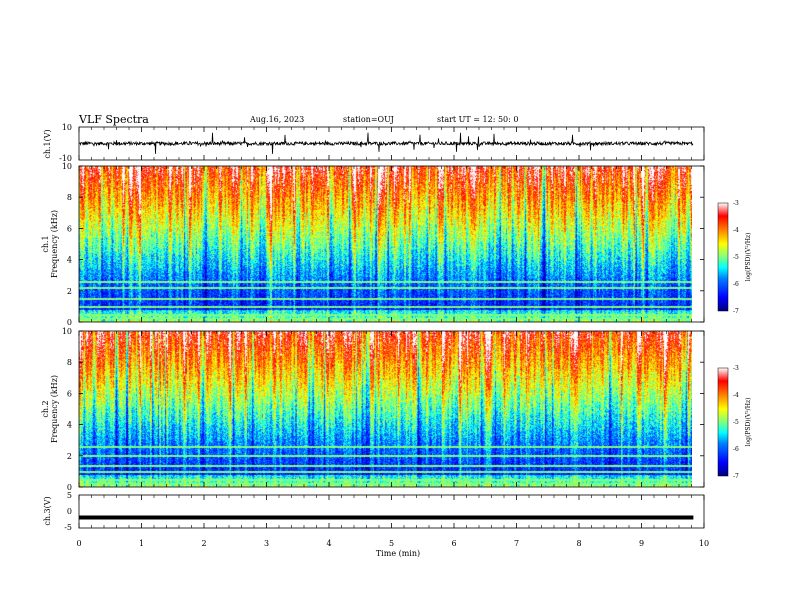  What do you see at coordinates (78, 543) in the screenshot?
I see `x-tick-label-0: 0` at bounding box center [78, 543].